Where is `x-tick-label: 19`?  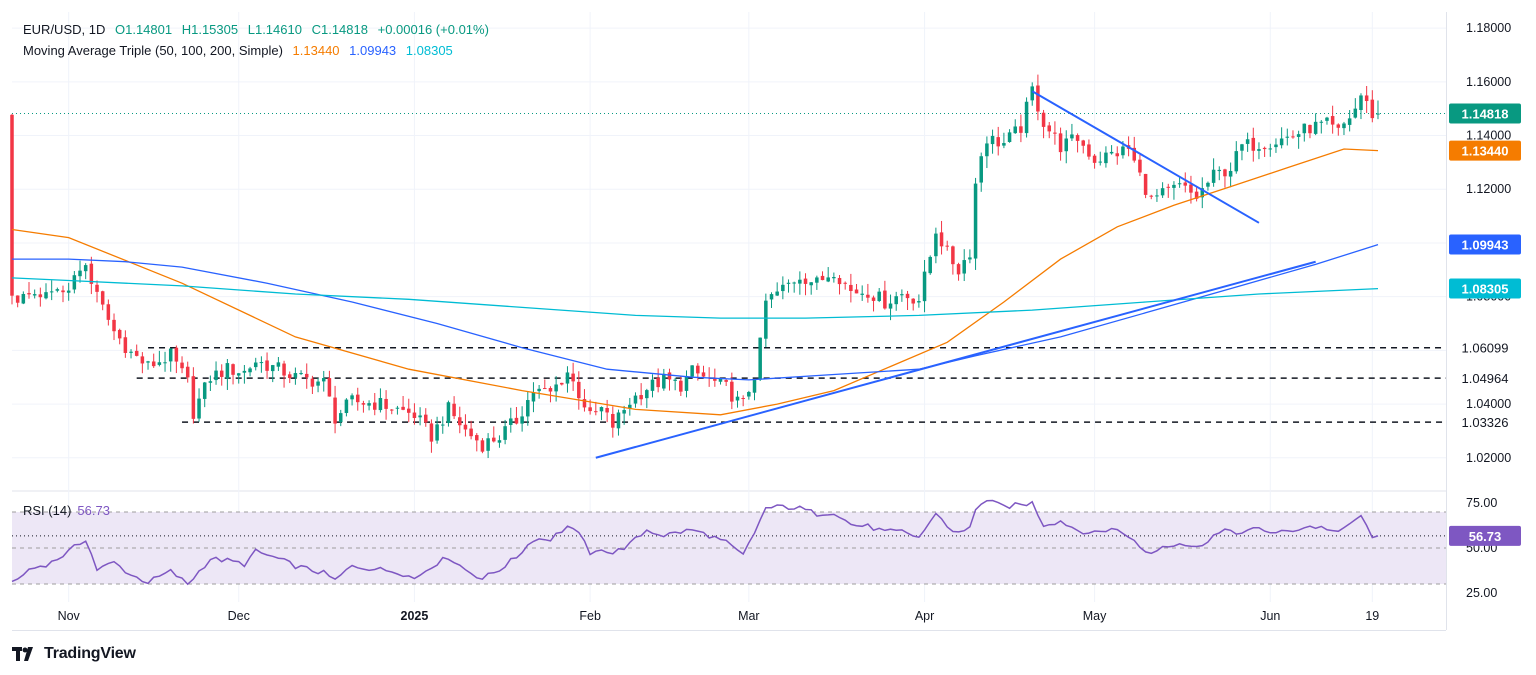
x-tick-label: 19 is located at coordinates (1372, 616).